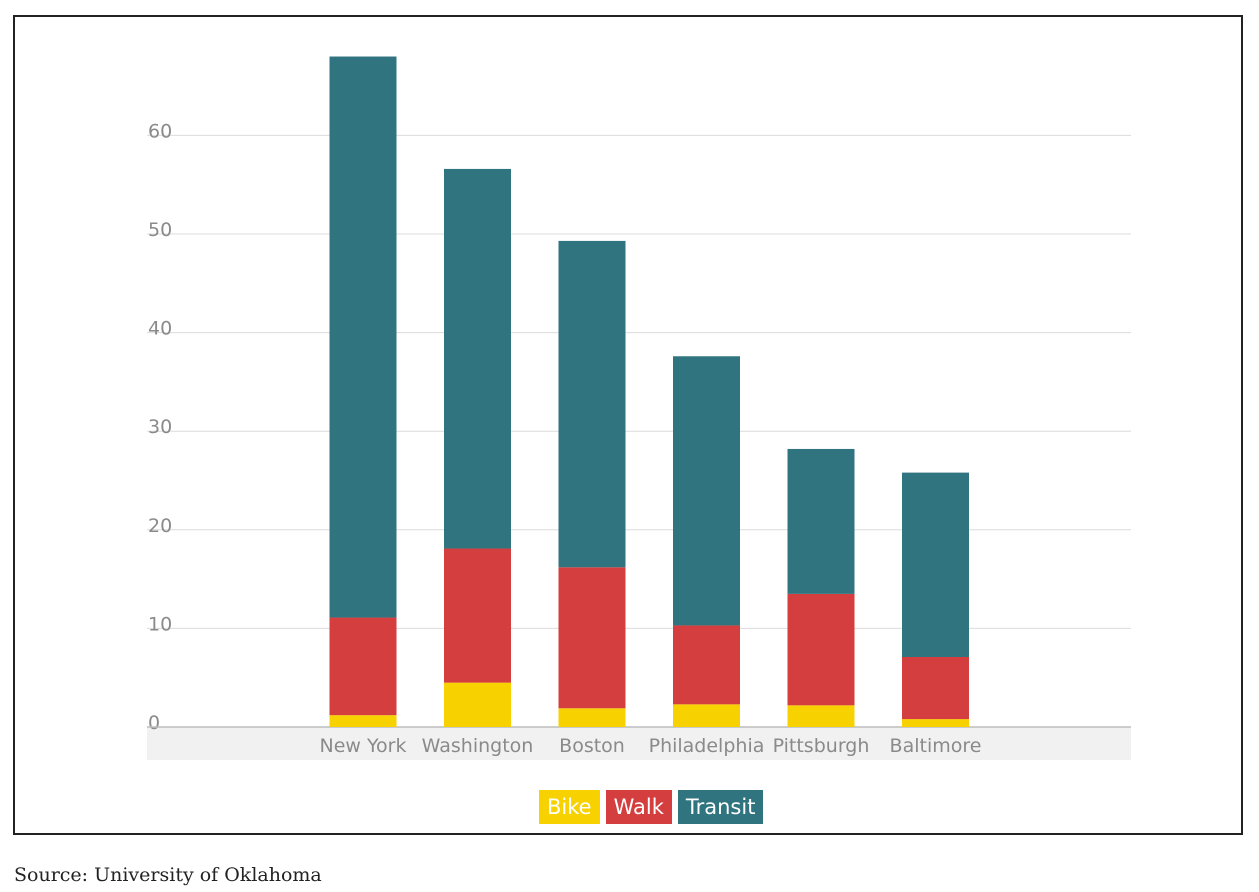  I want to click on bar-walk-boston, so click(592, 638).